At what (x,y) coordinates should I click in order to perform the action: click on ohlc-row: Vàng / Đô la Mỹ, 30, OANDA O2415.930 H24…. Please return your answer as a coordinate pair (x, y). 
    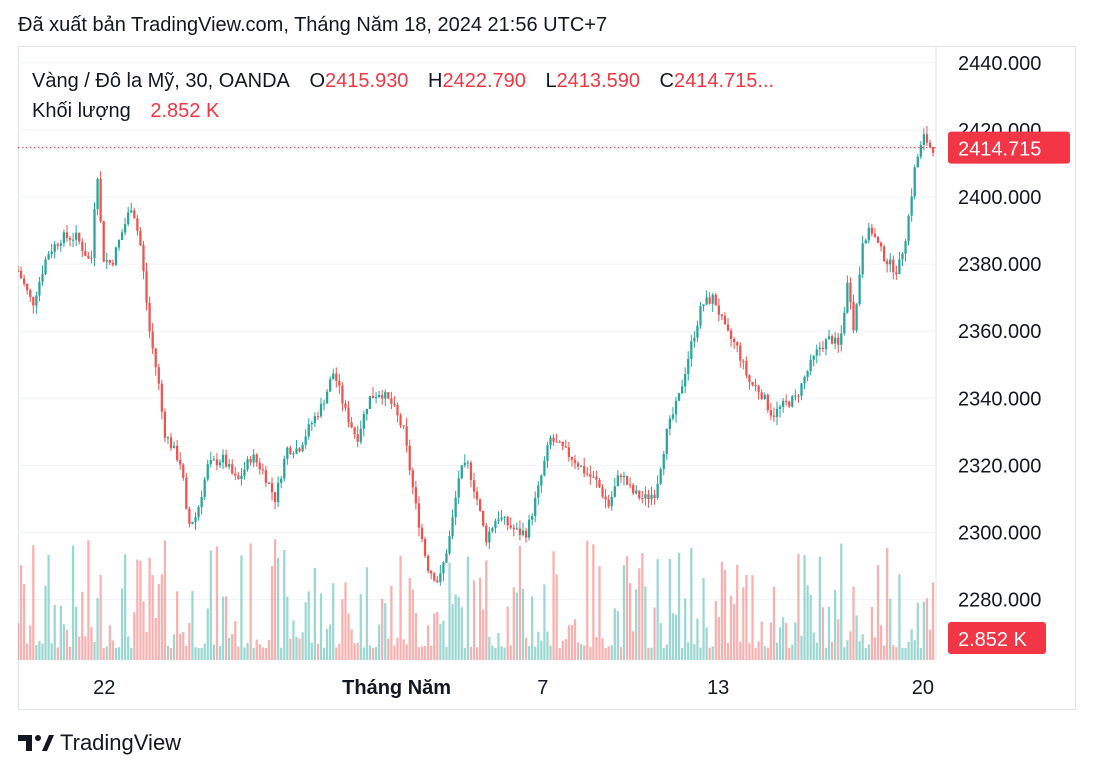
    Looking at the image, I should click on (403, 81).